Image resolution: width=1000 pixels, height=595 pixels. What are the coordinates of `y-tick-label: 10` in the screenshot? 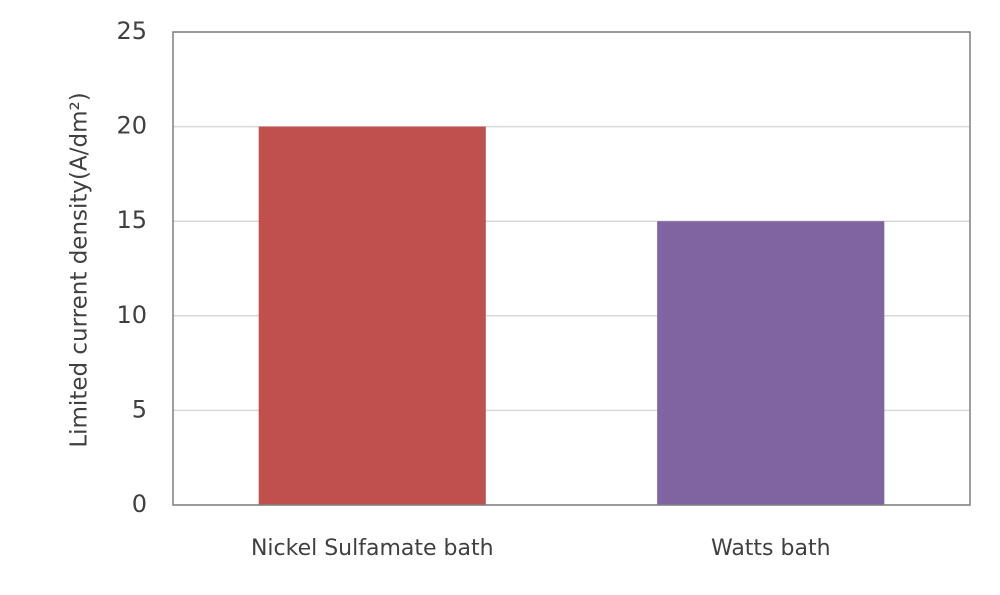 It's located at (131, 315).